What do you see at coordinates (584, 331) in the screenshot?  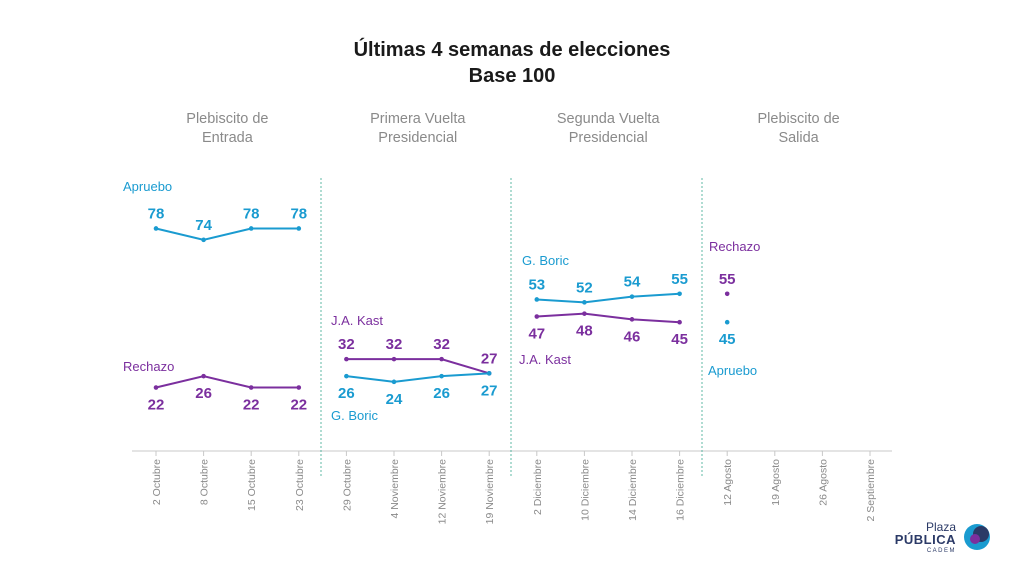 I see `data-label: 48` at bounding box center [584, 331].